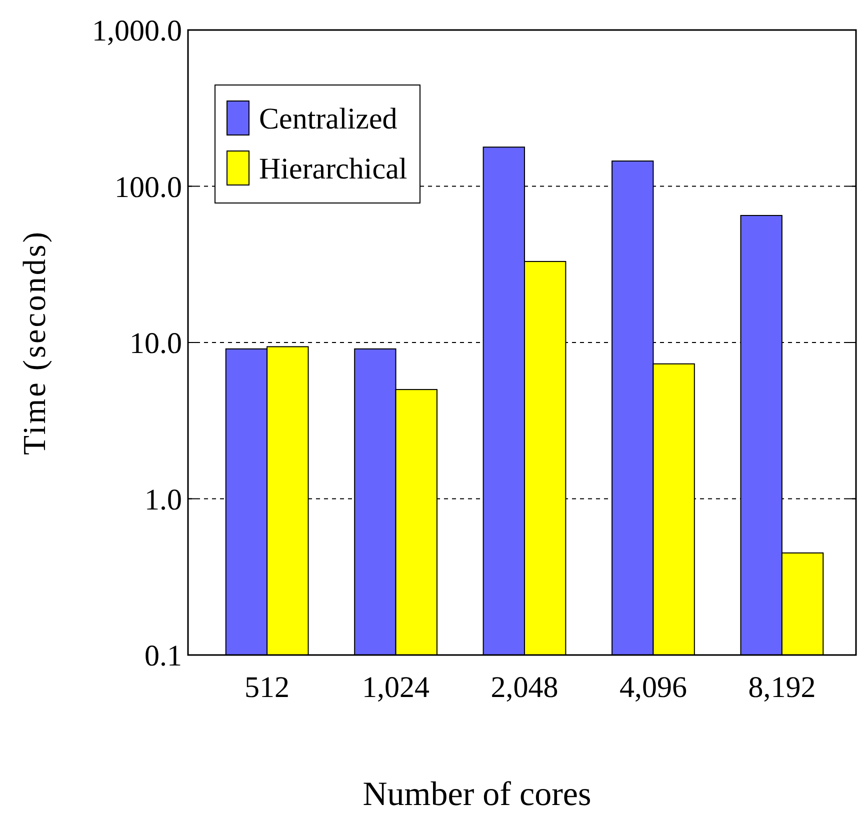 This screenshot has height=817, width=861. Describe the element at coordinates (34, 343) in the screenshot. I see `y-axis-title: Time (seconds)` at that location.